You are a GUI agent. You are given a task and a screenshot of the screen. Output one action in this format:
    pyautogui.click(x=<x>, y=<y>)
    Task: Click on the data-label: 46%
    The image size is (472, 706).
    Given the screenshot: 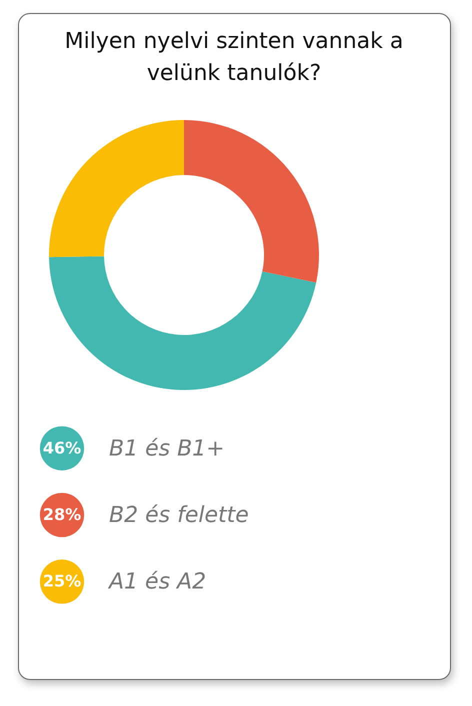 What is the action you would take?
    pyautogui.click(x=62, y=448)
    